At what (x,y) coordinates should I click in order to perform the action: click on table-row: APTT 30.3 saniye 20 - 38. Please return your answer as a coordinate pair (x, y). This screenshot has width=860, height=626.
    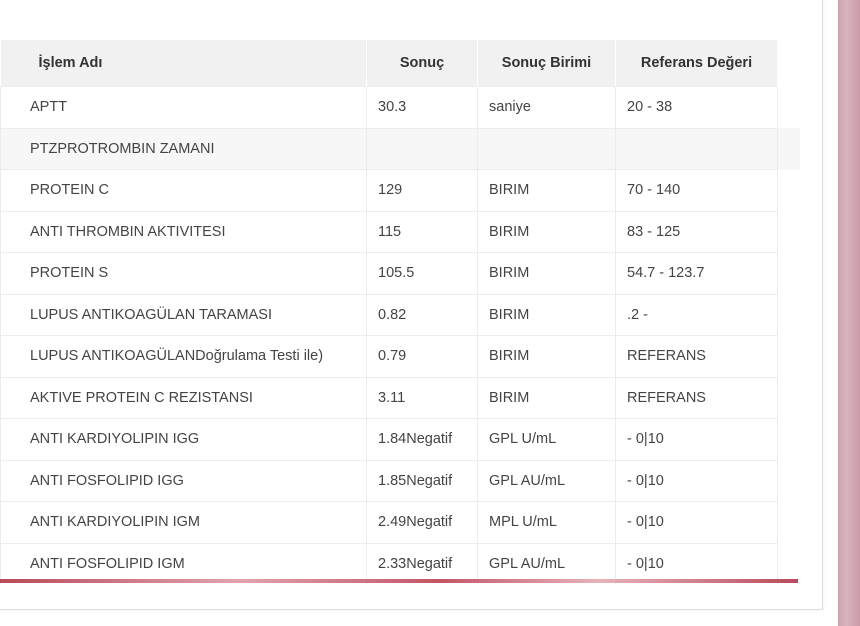
    Looking at the image, I should click on (400, 107).